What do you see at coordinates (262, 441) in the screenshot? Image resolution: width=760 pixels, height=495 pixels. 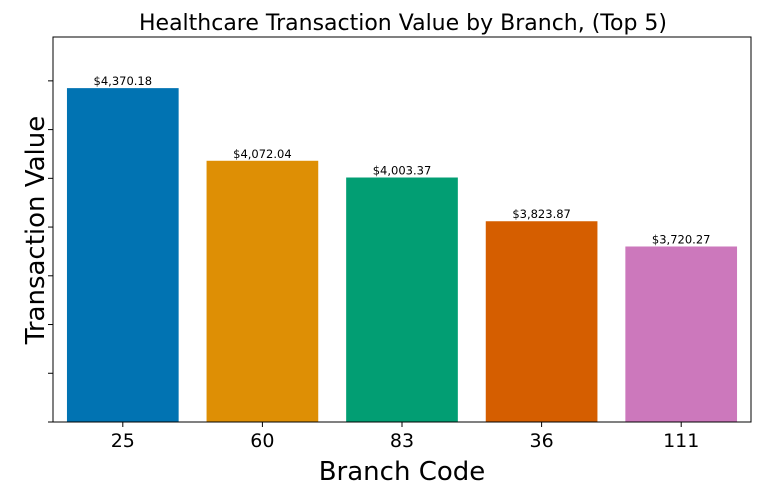 I see `x-tick-label-60: 60` at bounding box center [262, 441].